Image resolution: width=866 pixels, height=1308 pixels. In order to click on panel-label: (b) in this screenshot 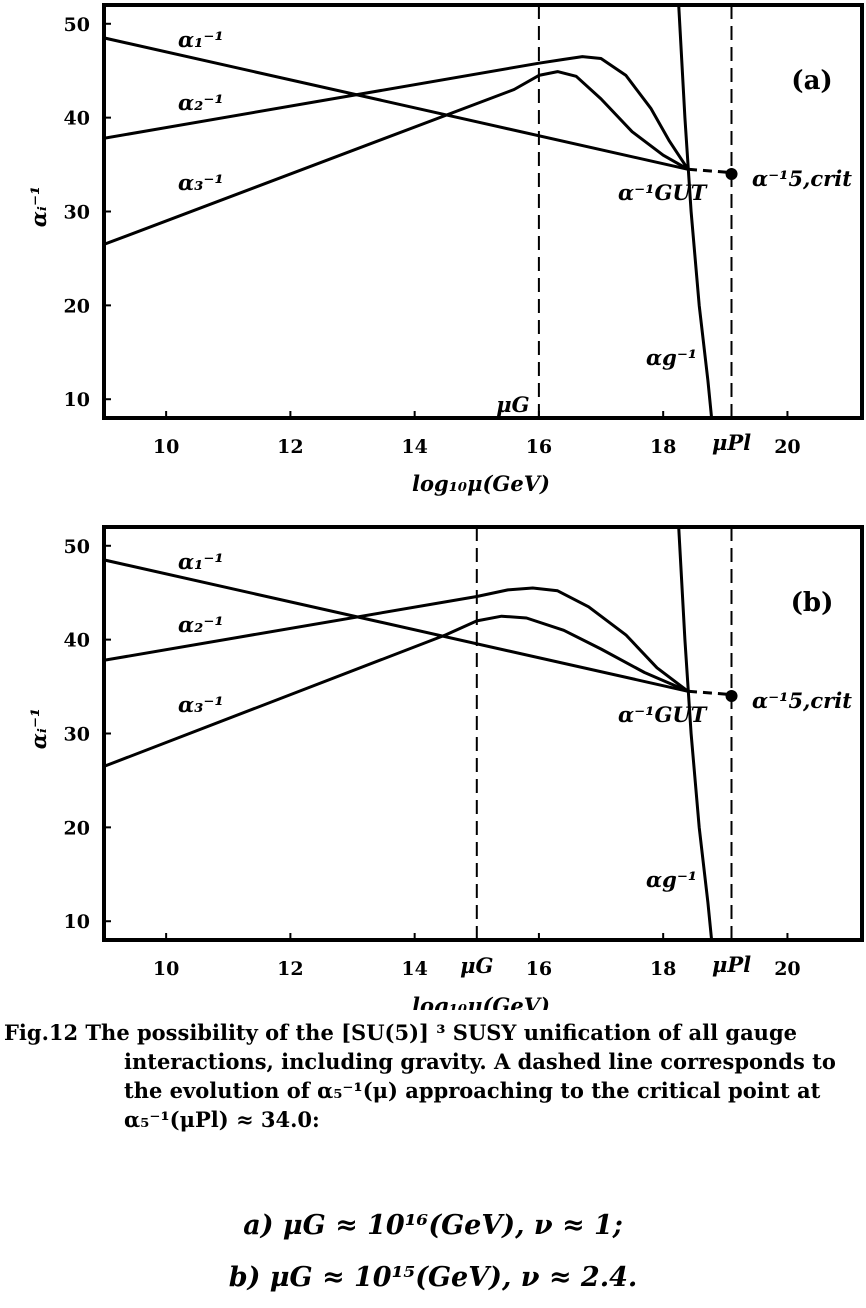, I will do `click(812, 603)`.